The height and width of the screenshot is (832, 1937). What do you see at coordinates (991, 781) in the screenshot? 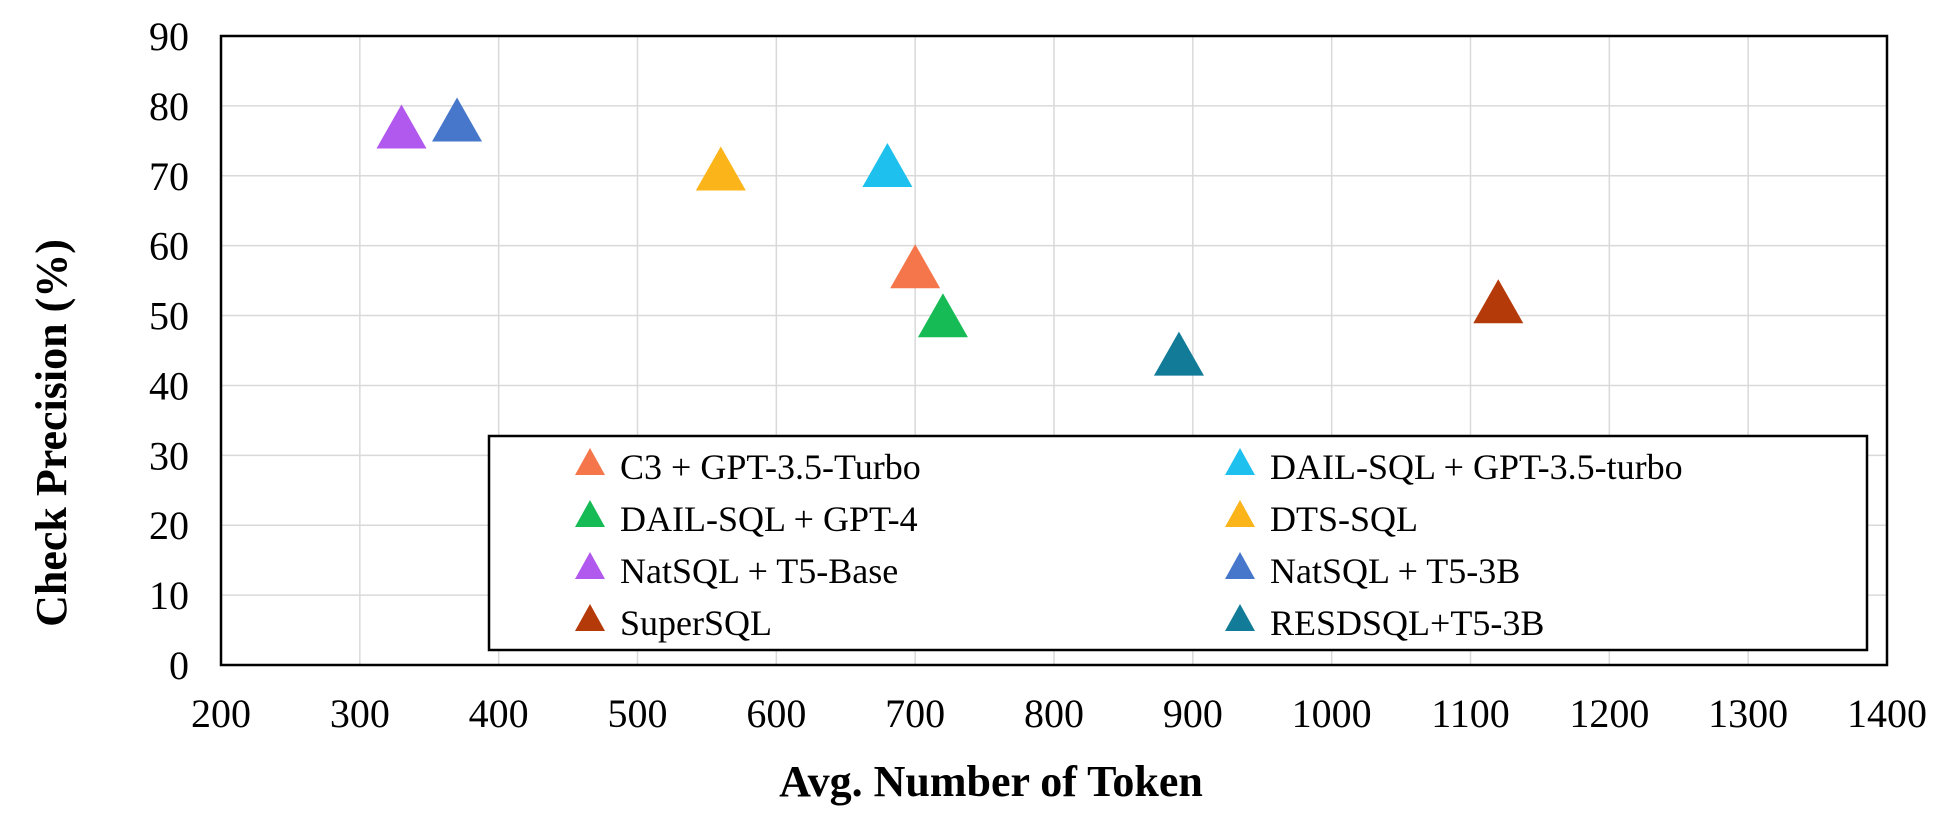
I see `x-axis-label: Avg. Number of Token` at bounding box center [991, 781].